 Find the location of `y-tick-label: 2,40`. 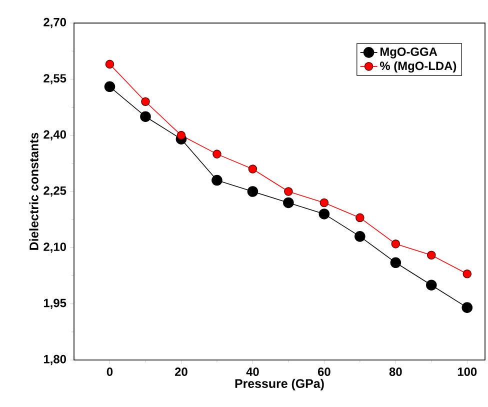

y-tick-label: 2,40 is located at coordinates (55, 135).